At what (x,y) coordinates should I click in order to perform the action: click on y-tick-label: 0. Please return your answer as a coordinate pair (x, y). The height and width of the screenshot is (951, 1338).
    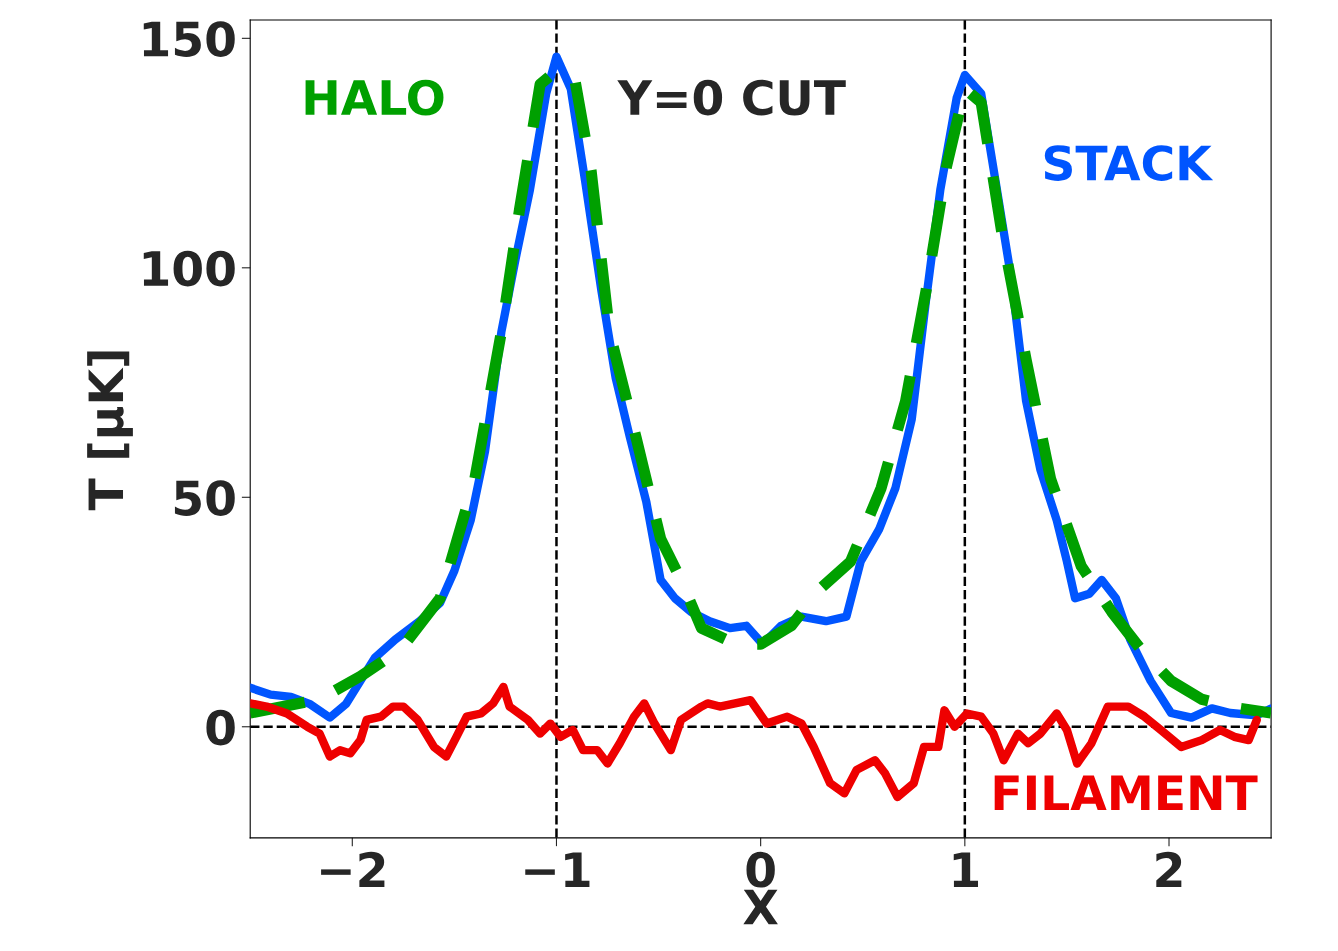
    Looking at the image, I should click on (220, 727).